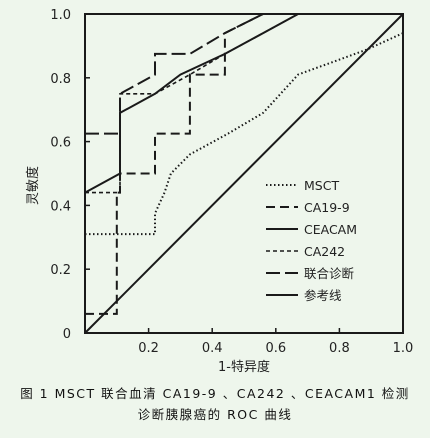  Describe the element at coordinates (33, 185) in the screenshot. I see `y-axis-title: 灵敏度` at that location.